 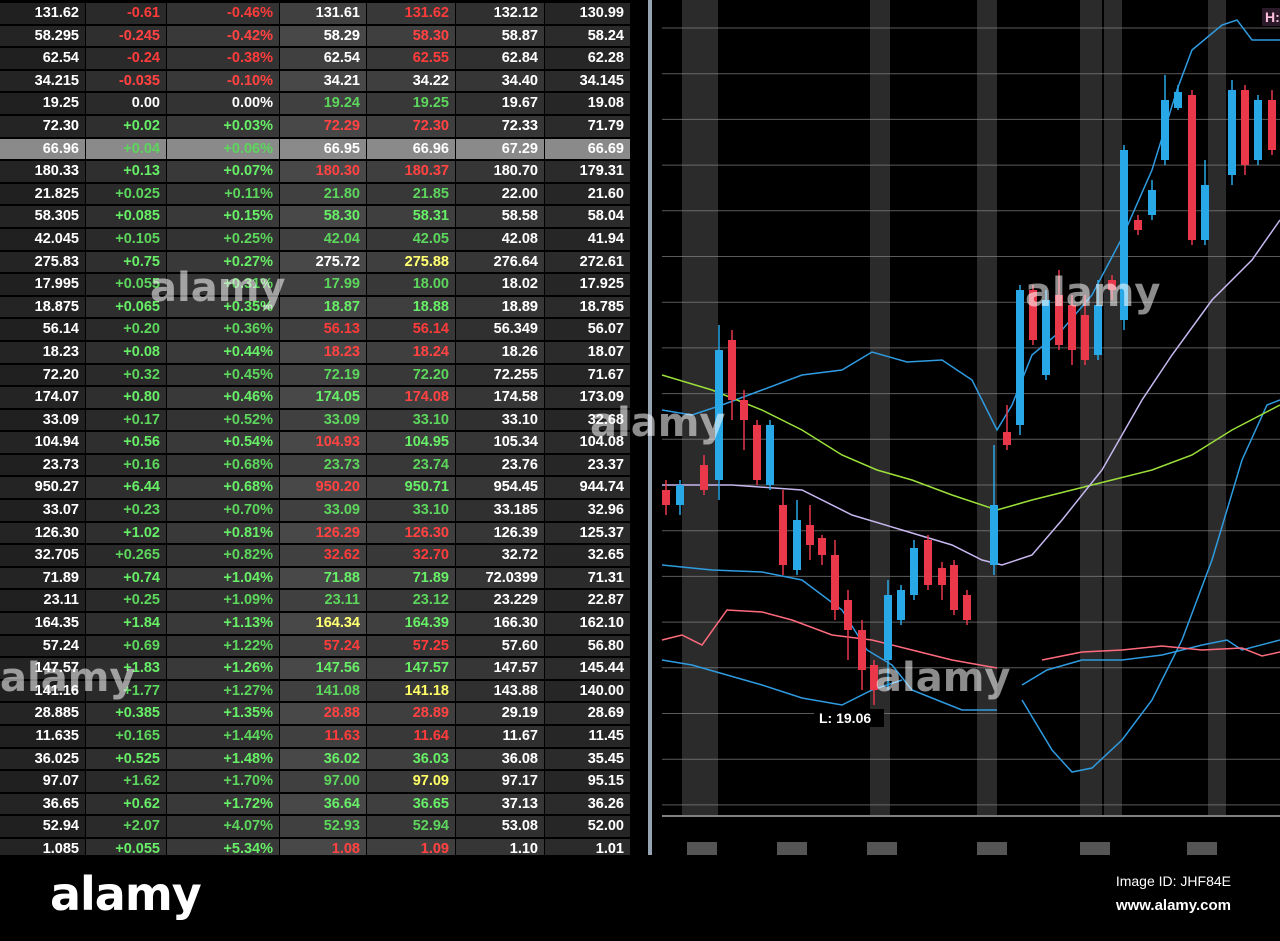 What do you see at coordinates (325, 600) in the screenshot?
I see `table-row: 23.11 +0.25 +1.09% 23.11 23.12 23.229 22.87` at bounding box center [325, 600].